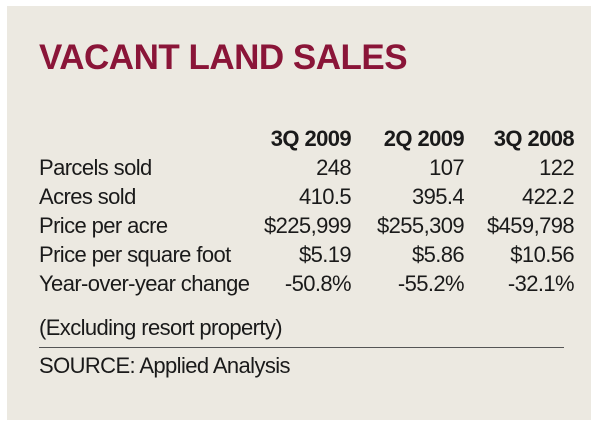 Image resolution: width=600 pixels, height=427 pixels. I want to click on divider, so click(301, 347).